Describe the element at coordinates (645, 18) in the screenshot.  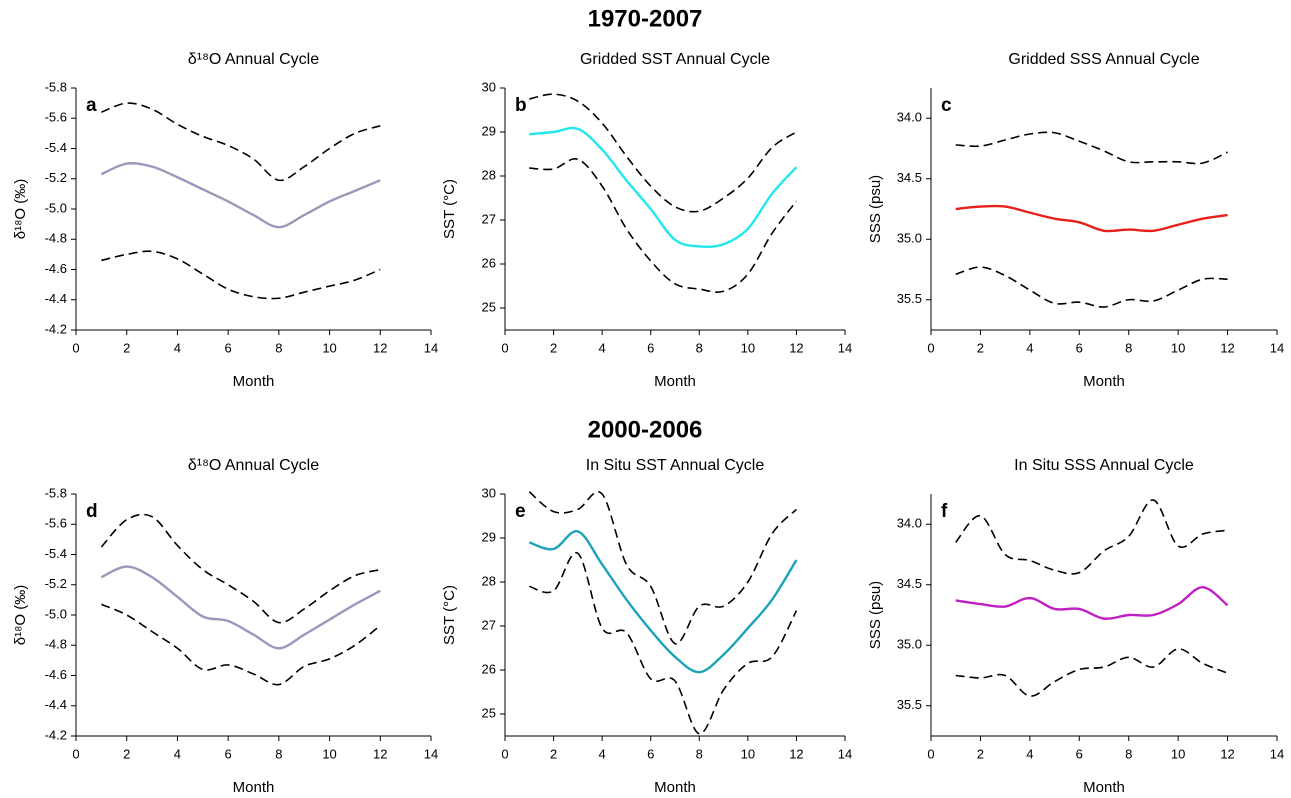
I see `row-heading: 1970-2007` at that location.